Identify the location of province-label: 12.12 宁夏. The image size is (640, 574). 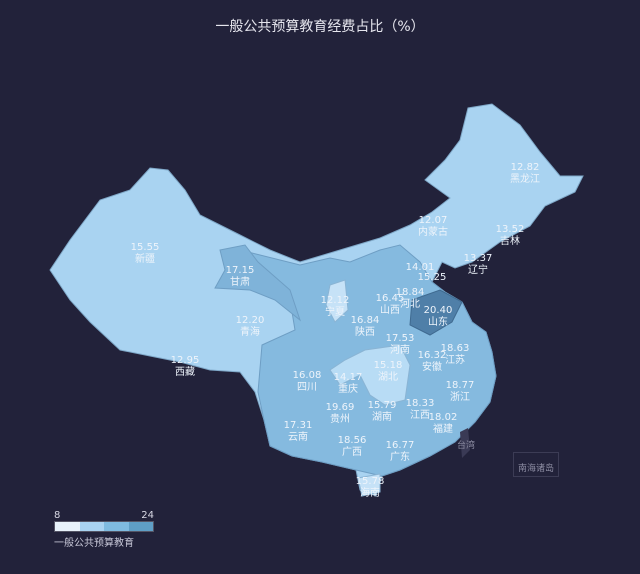
(335, 307).